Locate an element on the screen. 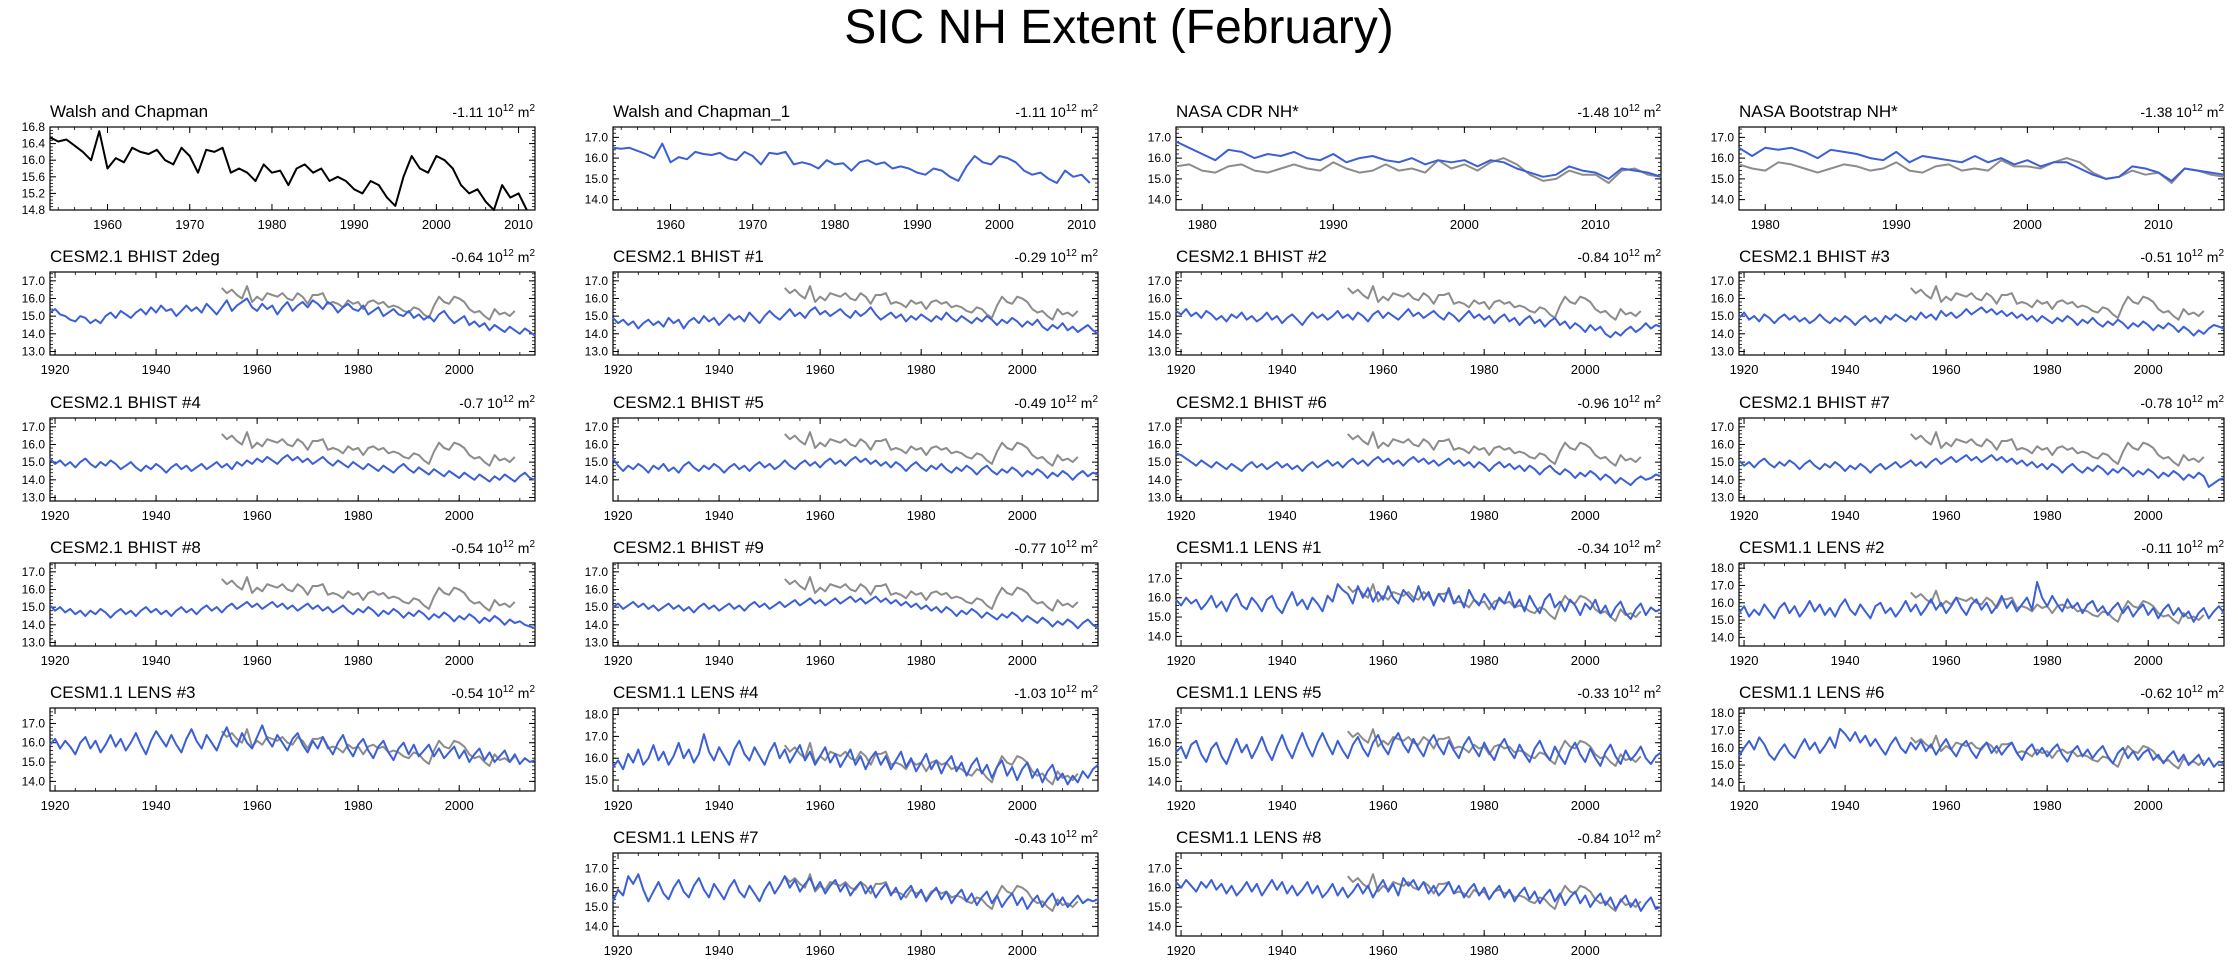 This screenshot has width=2238, height=973. trend-label: -0.7 1012 m2 is located at coordinates (497, 402).